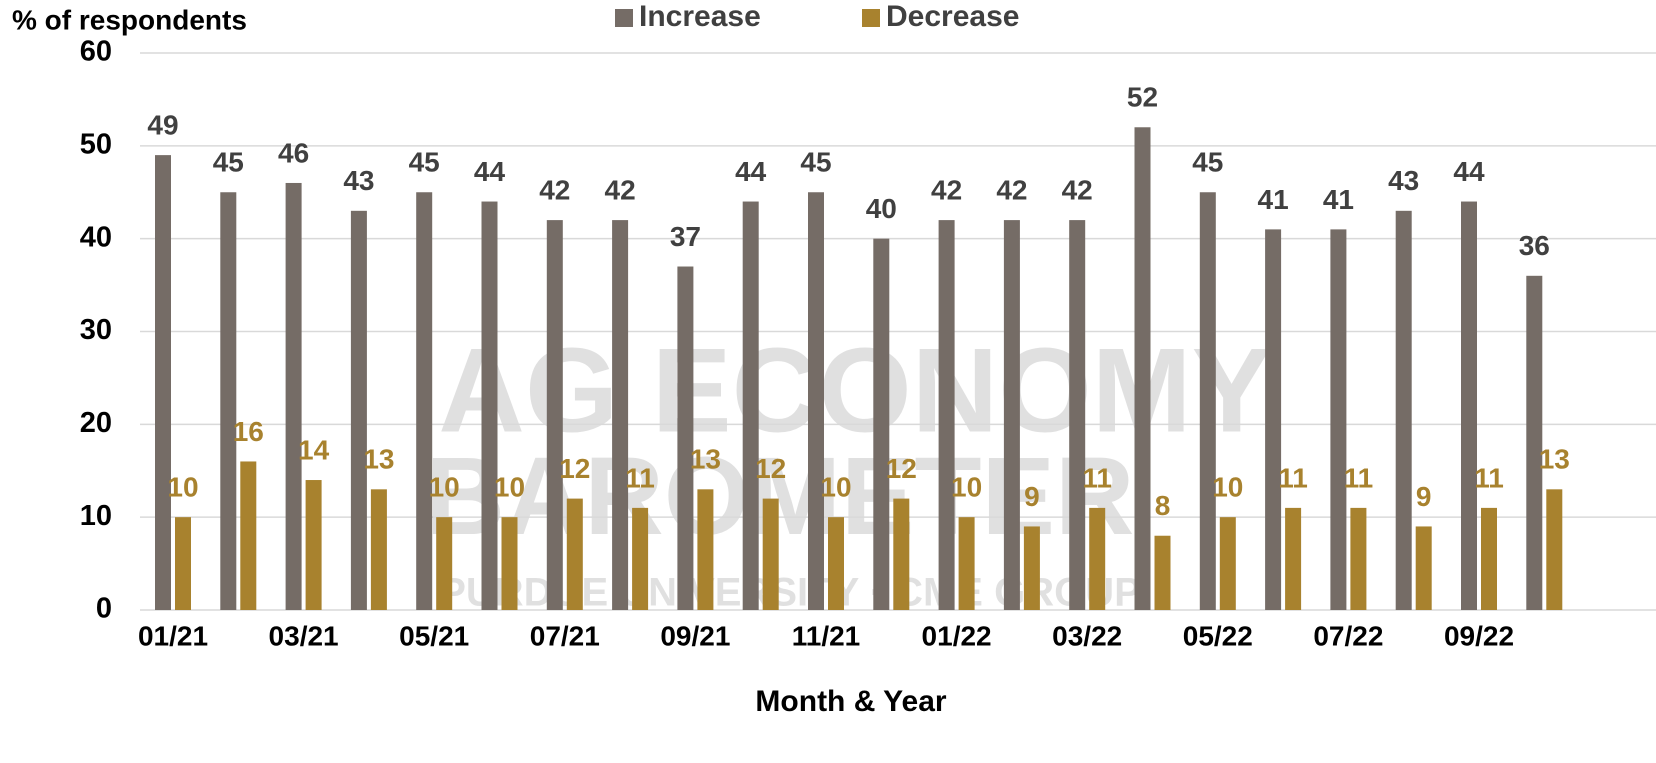 The width and height of the screenshot is (1656, 763). What do you see at coordinates (881, 208) in the screenshot?
I see `data-label: 40` at bounding box center [881, 208].